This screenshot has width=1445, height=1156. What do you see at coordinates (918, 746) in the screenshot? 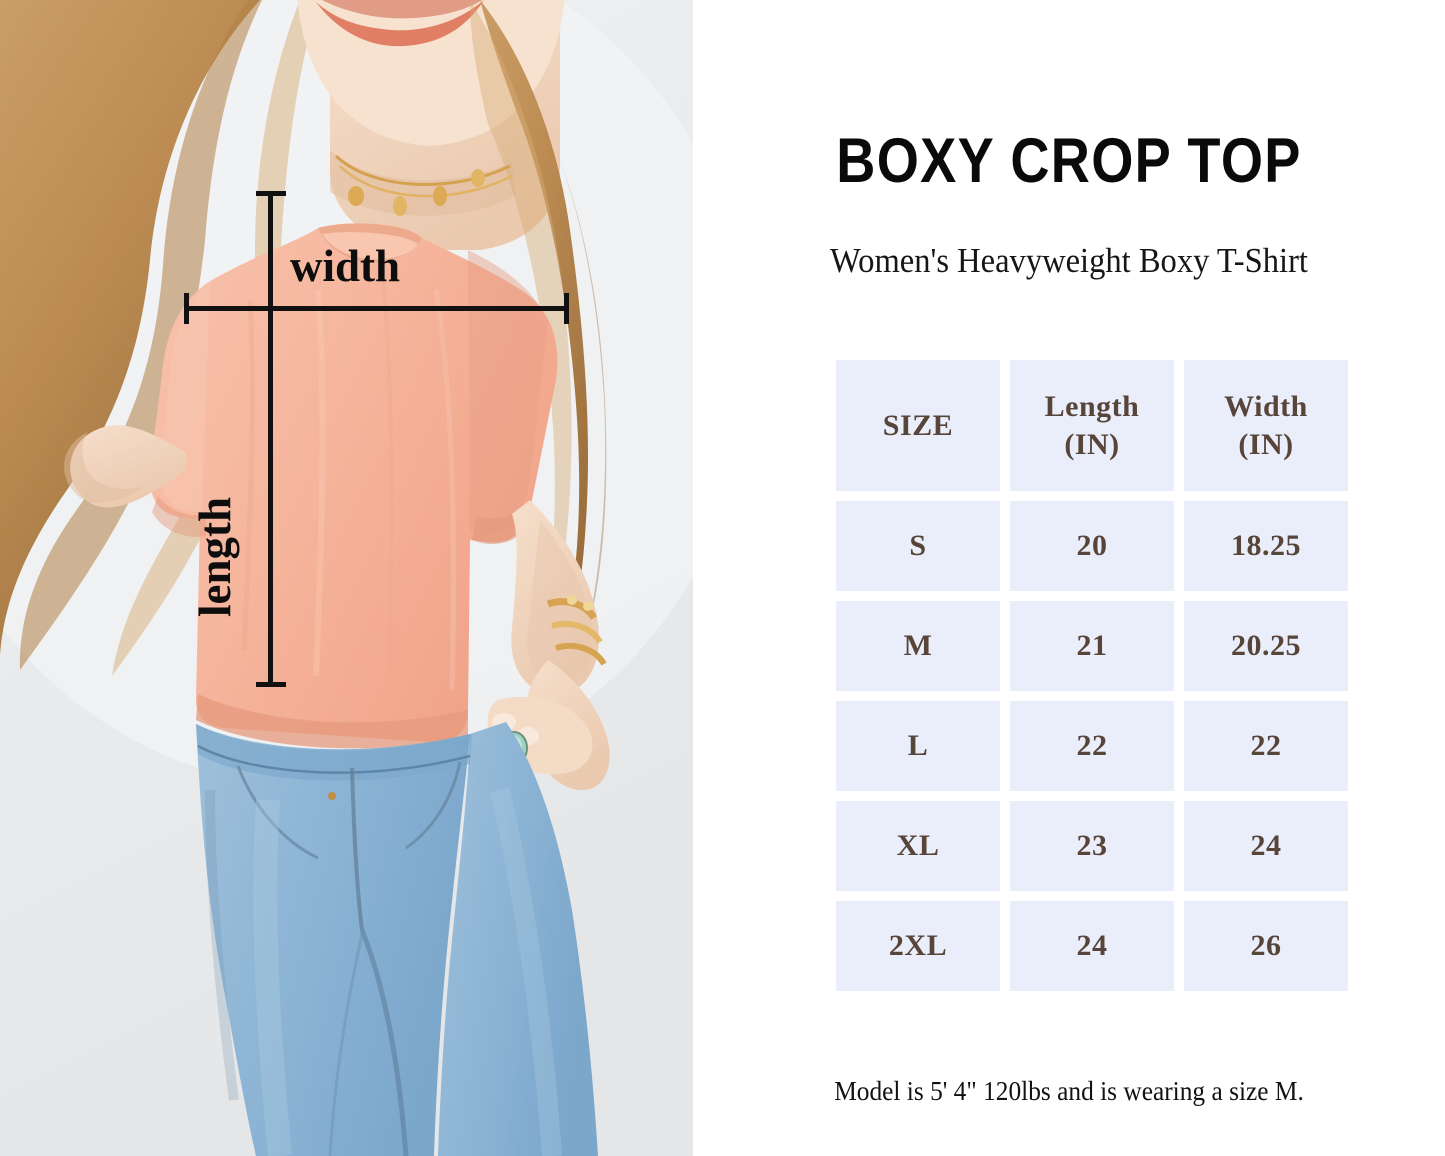
I see `cell-size: L` at bounding box center [918, 746].